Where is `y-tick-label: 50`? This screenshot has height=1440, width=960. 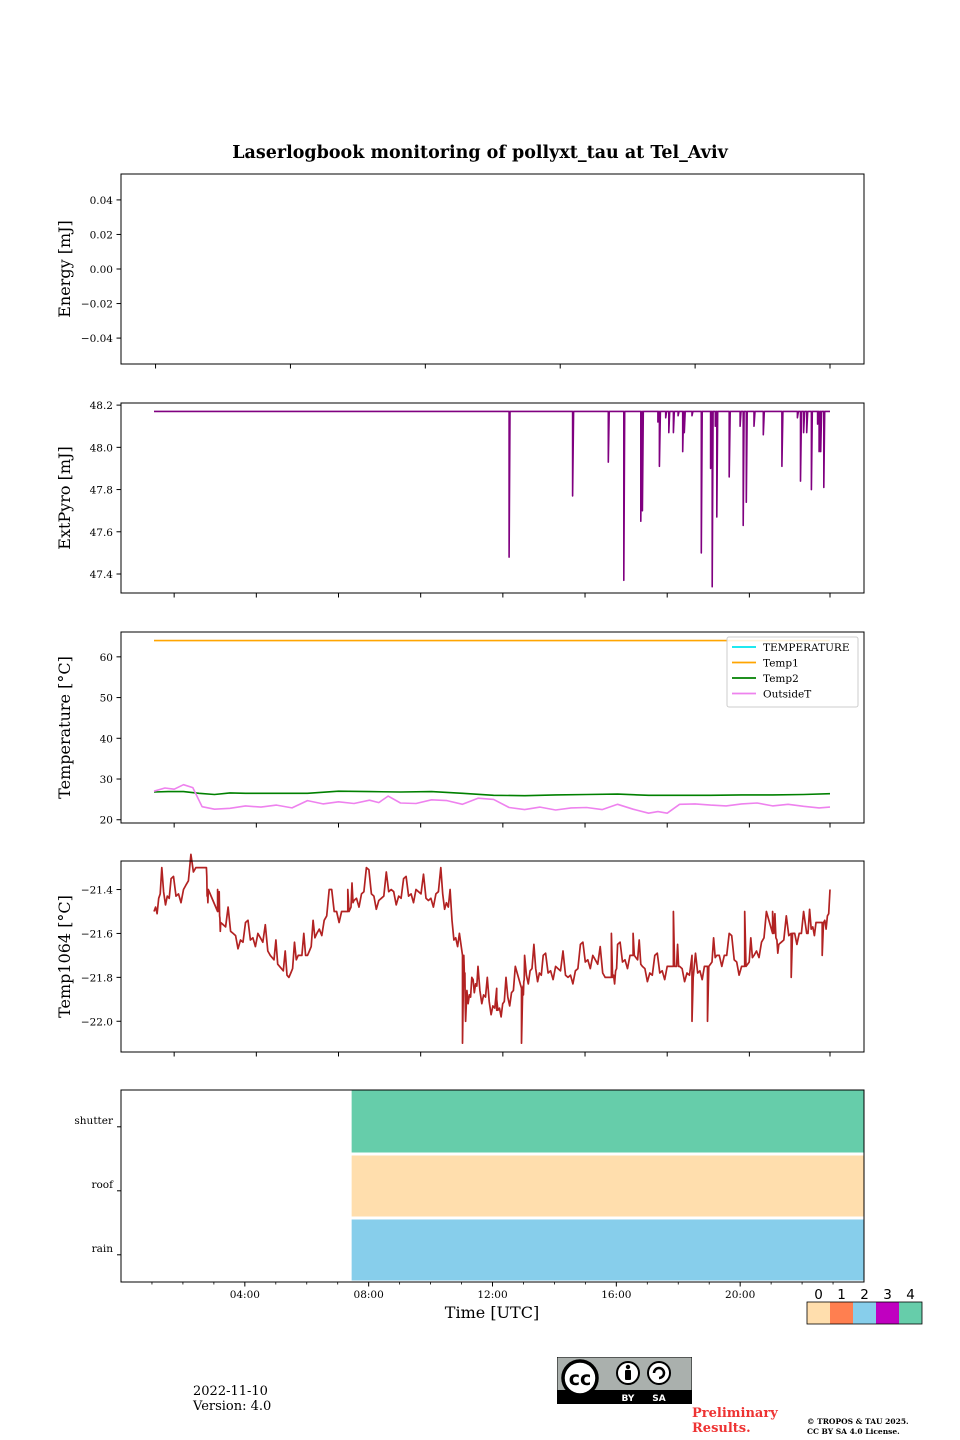 y-tick-label: 50 is located at coordinates (106, 699).